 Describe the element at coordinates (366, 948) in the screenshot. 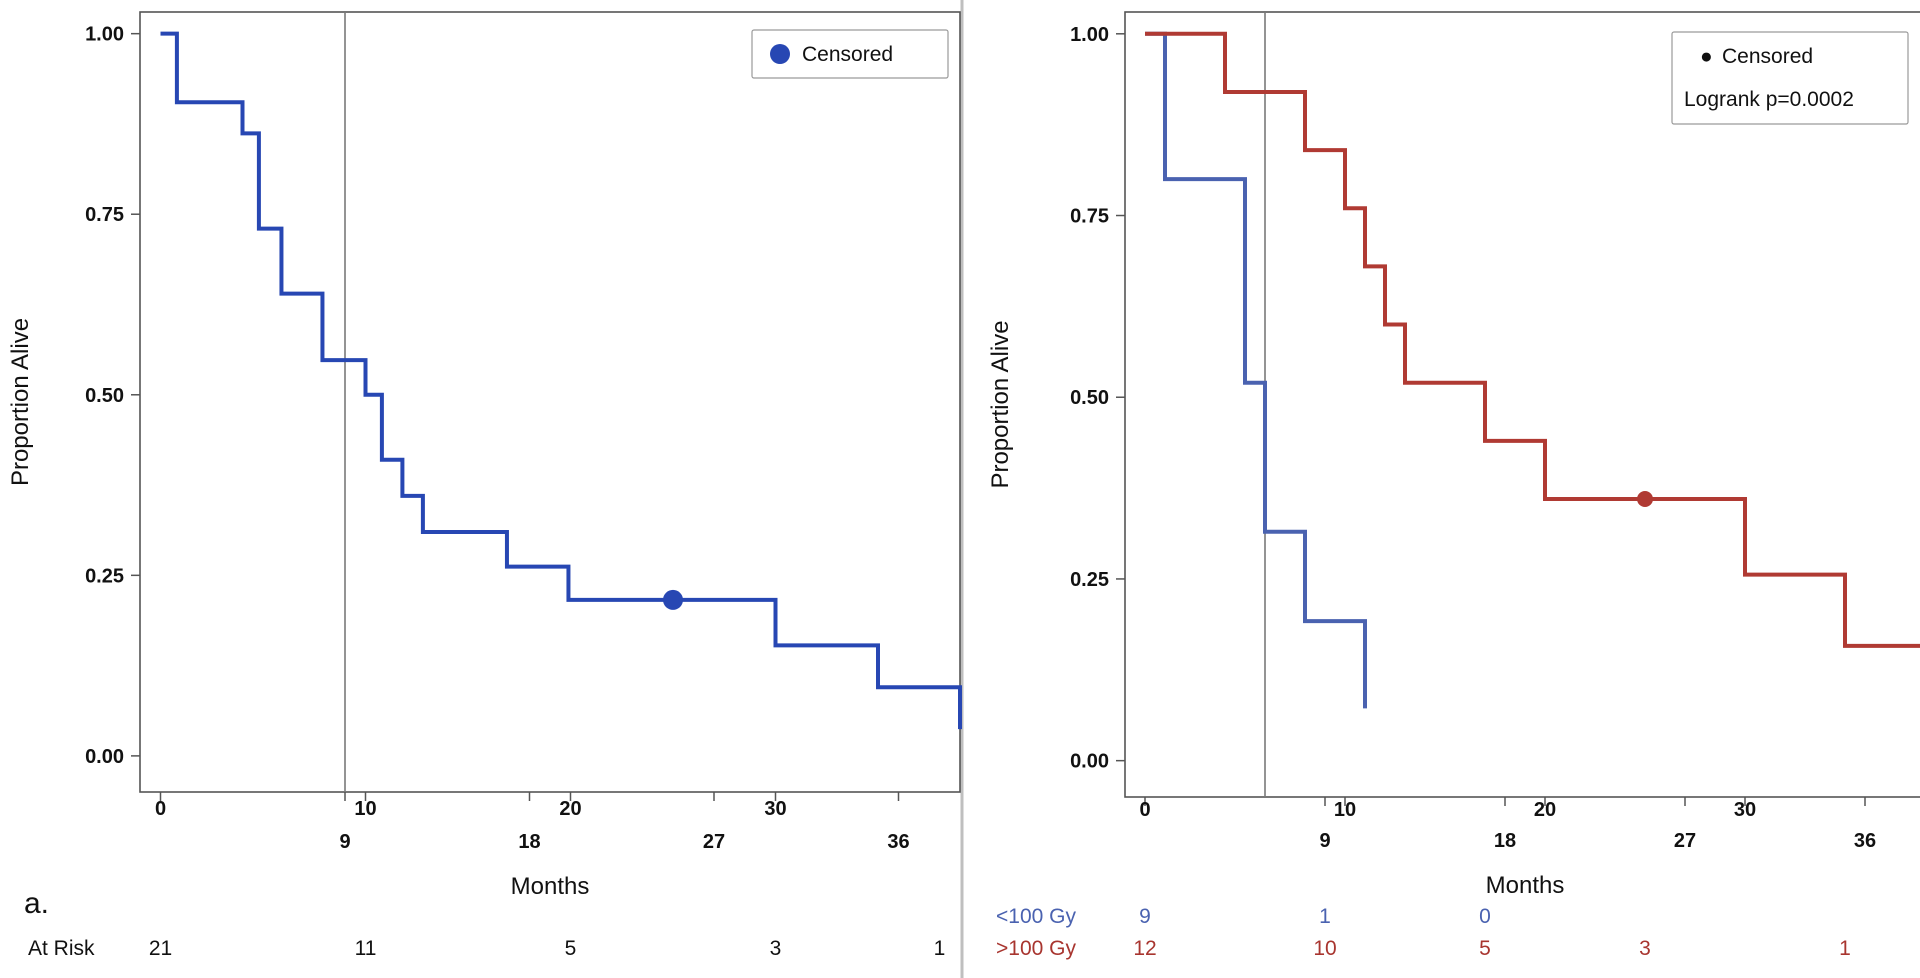

I see `at-risk-count: 11` at that location.